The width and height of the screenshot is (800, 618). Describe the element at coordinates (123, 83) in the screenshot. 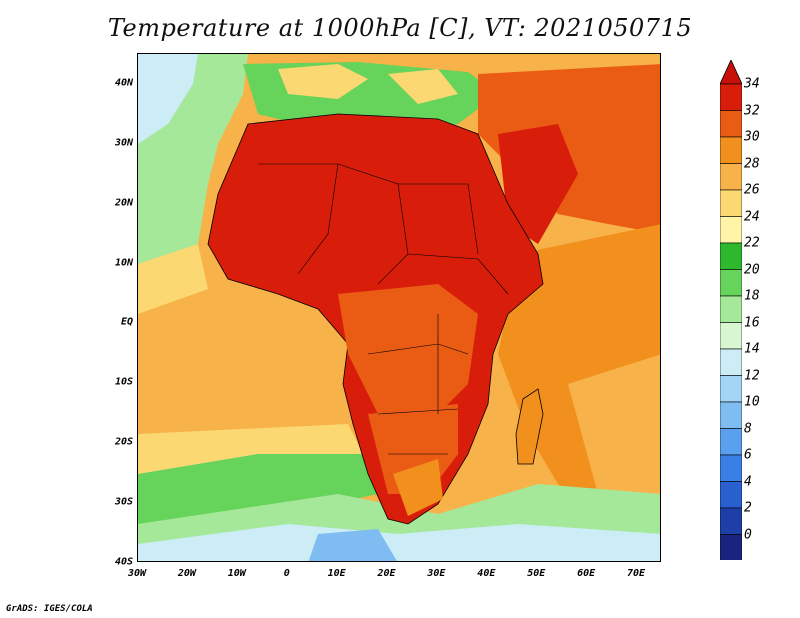

I see `lat-label: 40N` at that location.